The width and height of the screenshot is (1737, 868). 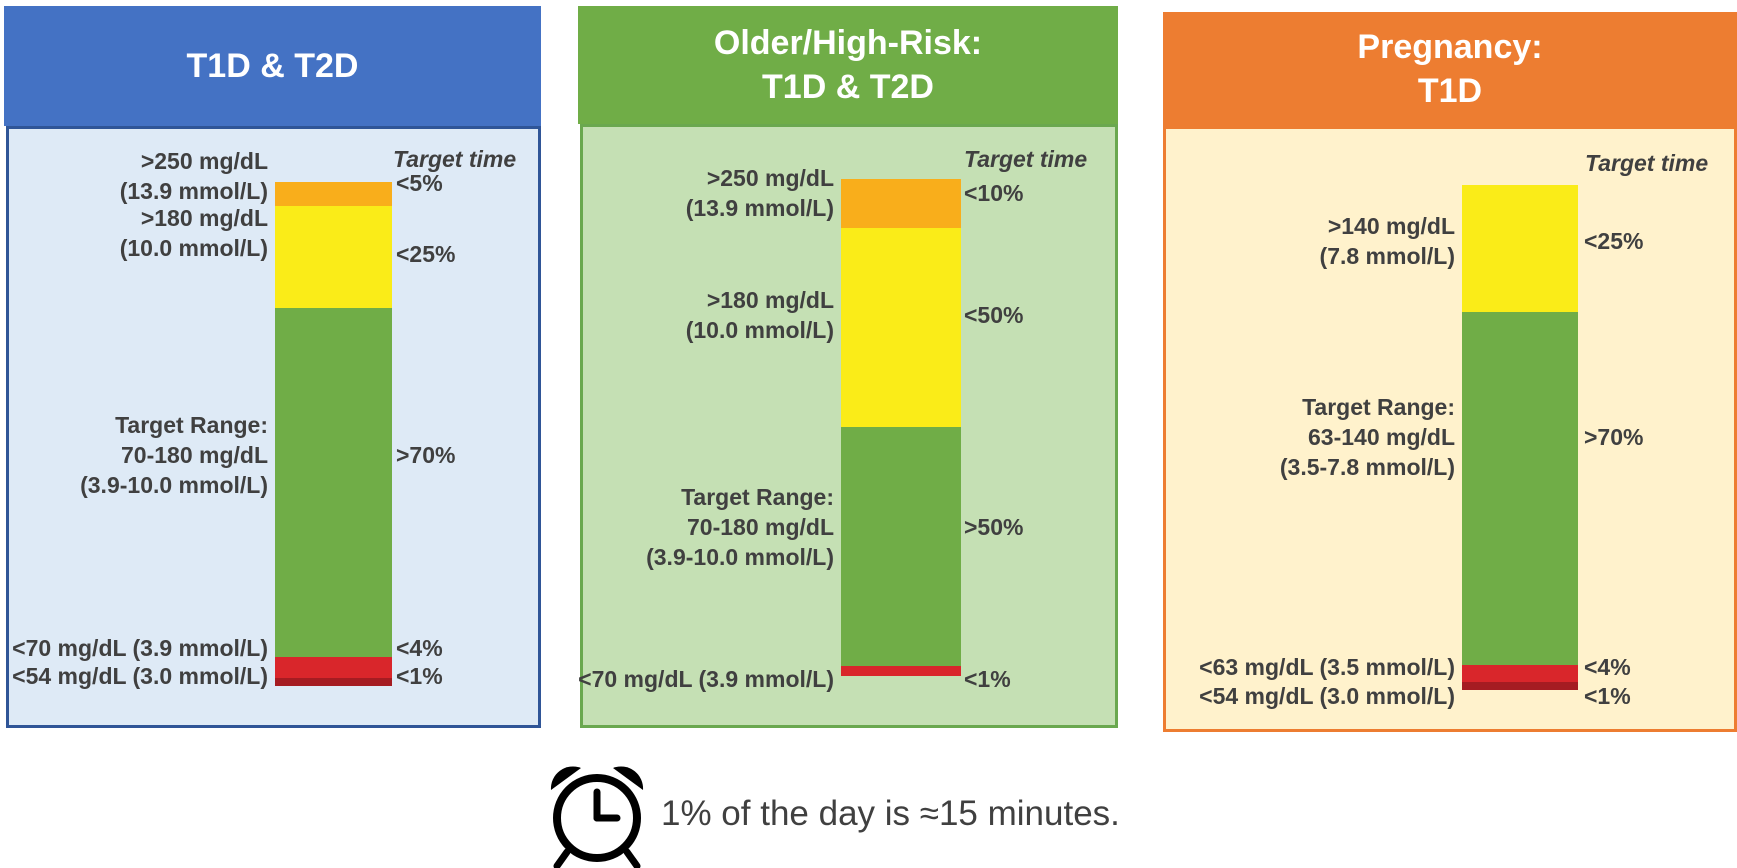 What do you see at coordinates (1327, 667) in the screenshot?
I see `glucose-level-label: <63 mg/dL (3.5 mmol/L)` at bounding box center [1327, 667].